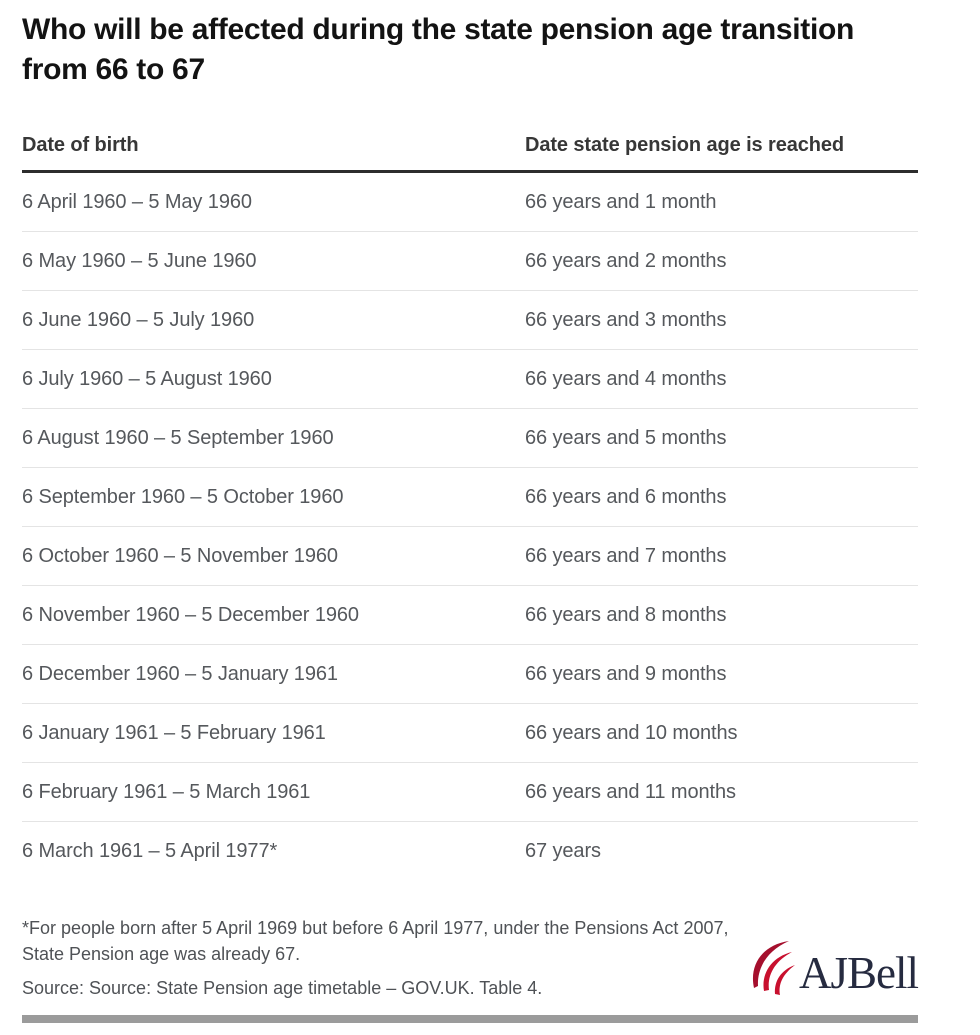  I want to click on column-header-pension-age-reached: Date state pension age is reached, so click(685, 145).